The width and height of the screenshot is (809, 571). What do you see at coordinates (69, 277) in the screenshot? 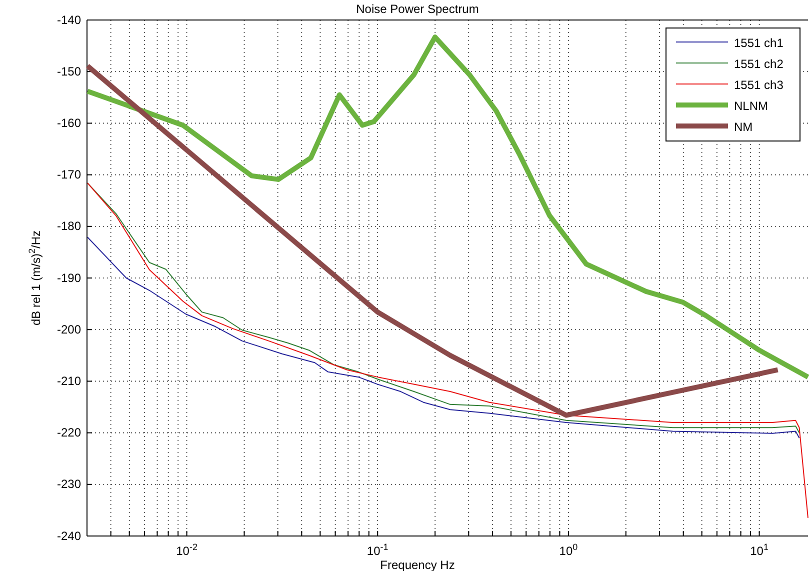
I see `y-tick-label: -190` at bounding box center [69, 277].